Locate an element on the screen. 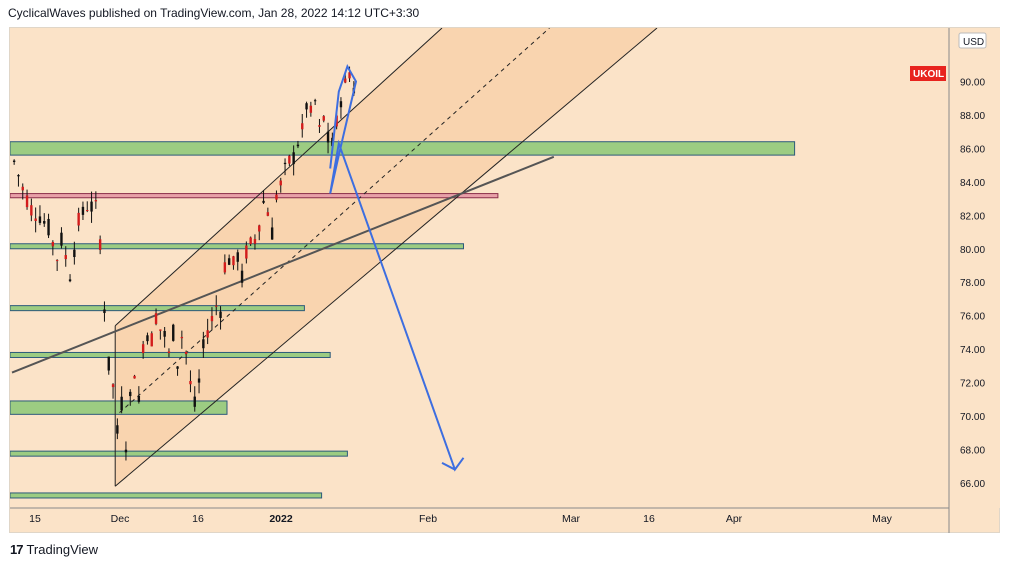  y-tick-label: 70.00 is located at coordinates (972, 417).